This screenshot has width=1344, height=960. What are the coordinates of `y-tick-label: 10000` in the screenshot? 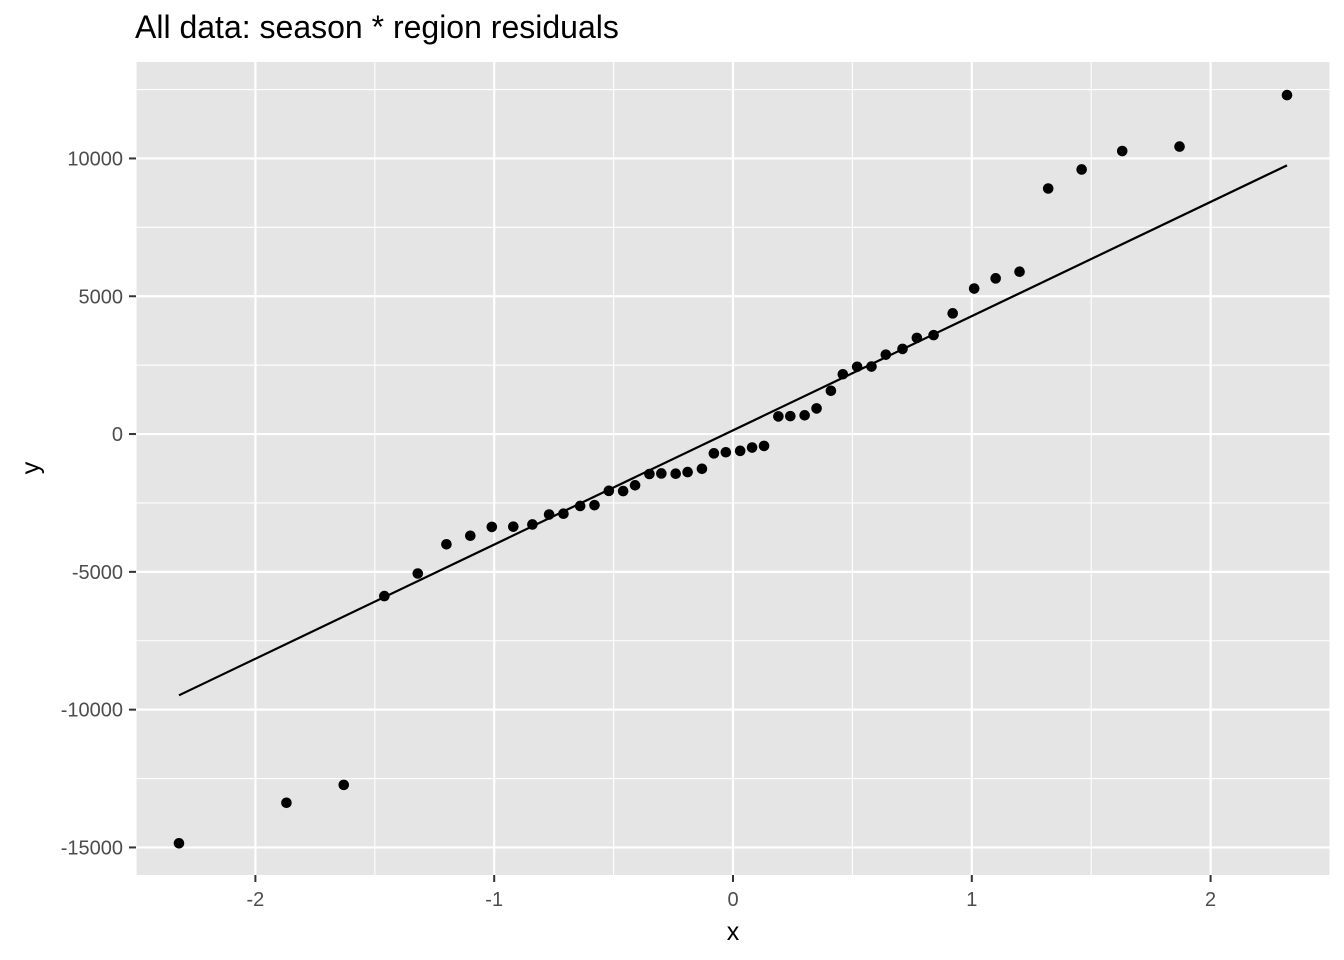 It's located at (95, 159).